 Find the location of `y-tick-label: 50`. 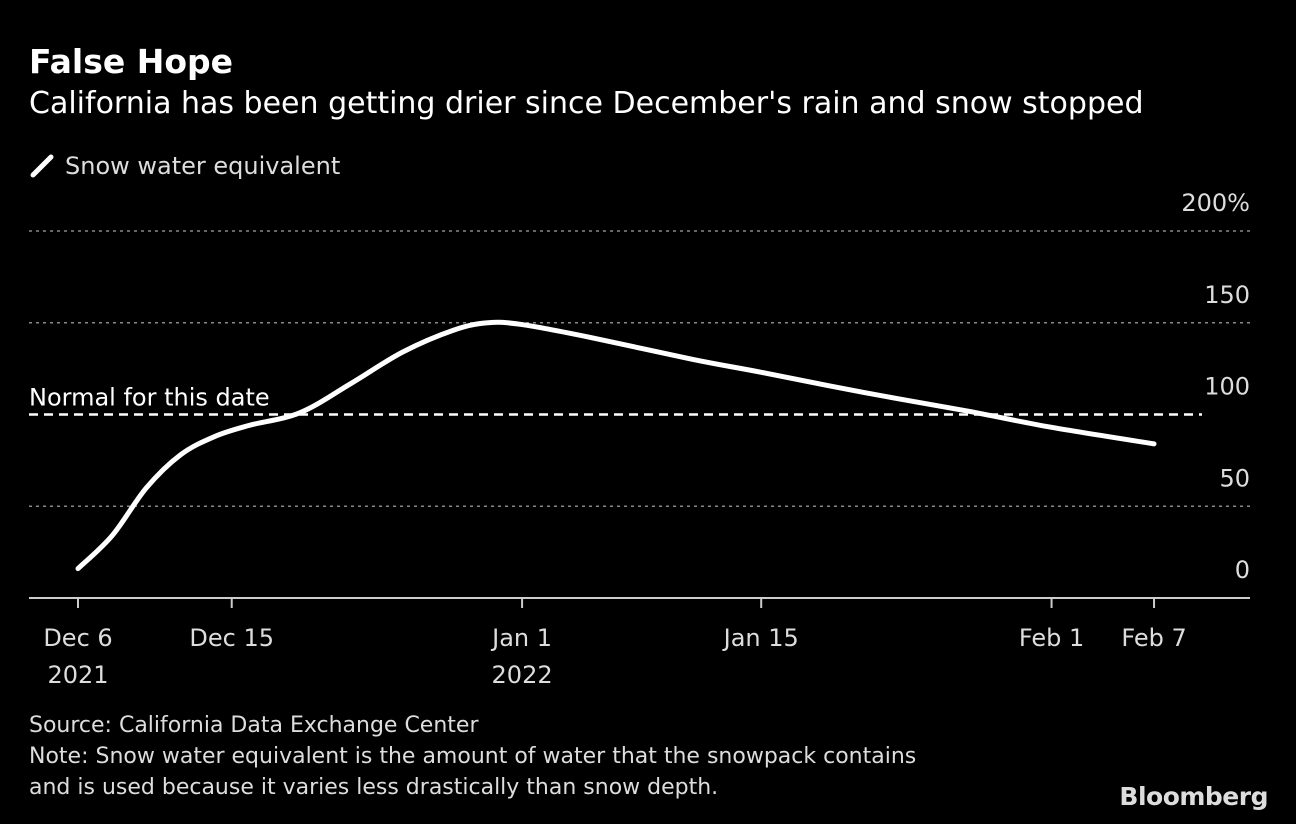

y-tick-label: 50 is located at coordinates (1234, 478).